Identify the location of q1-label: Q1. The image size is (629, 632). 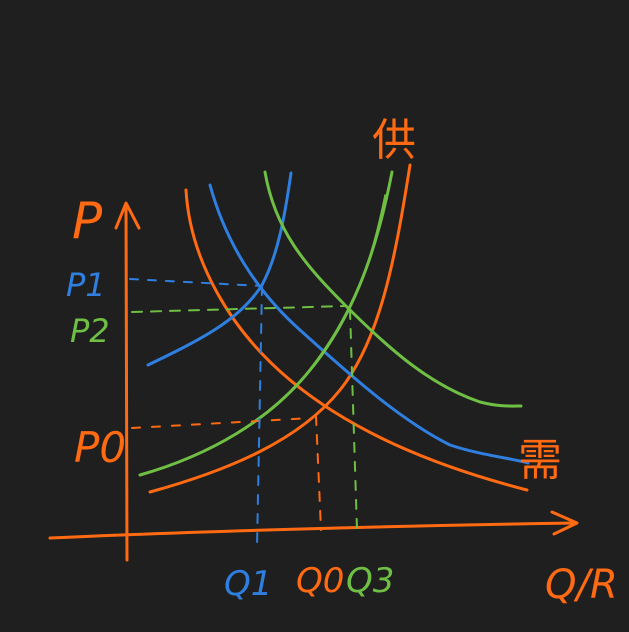
(248, 584).